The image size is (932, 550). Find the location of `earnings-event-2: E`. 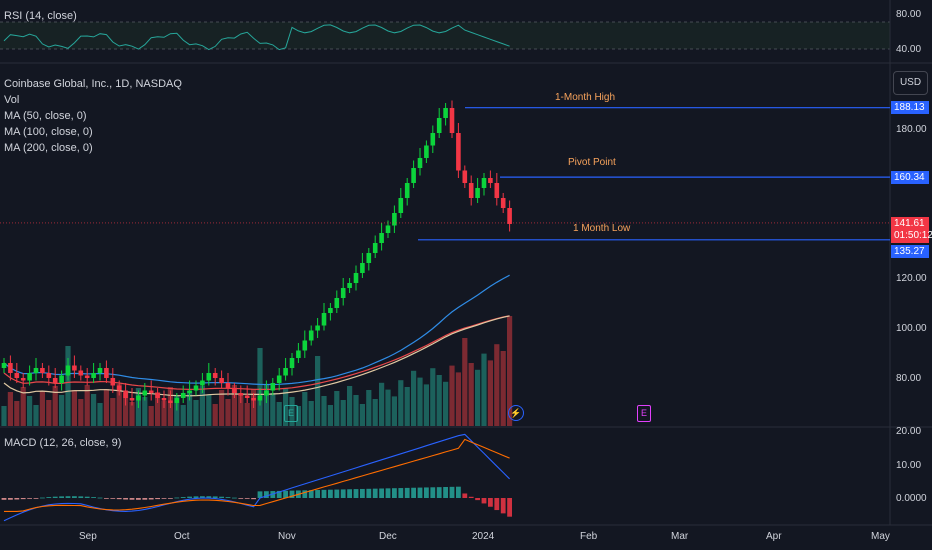

earnings-event-2: E is located at coordinates (644, 413).